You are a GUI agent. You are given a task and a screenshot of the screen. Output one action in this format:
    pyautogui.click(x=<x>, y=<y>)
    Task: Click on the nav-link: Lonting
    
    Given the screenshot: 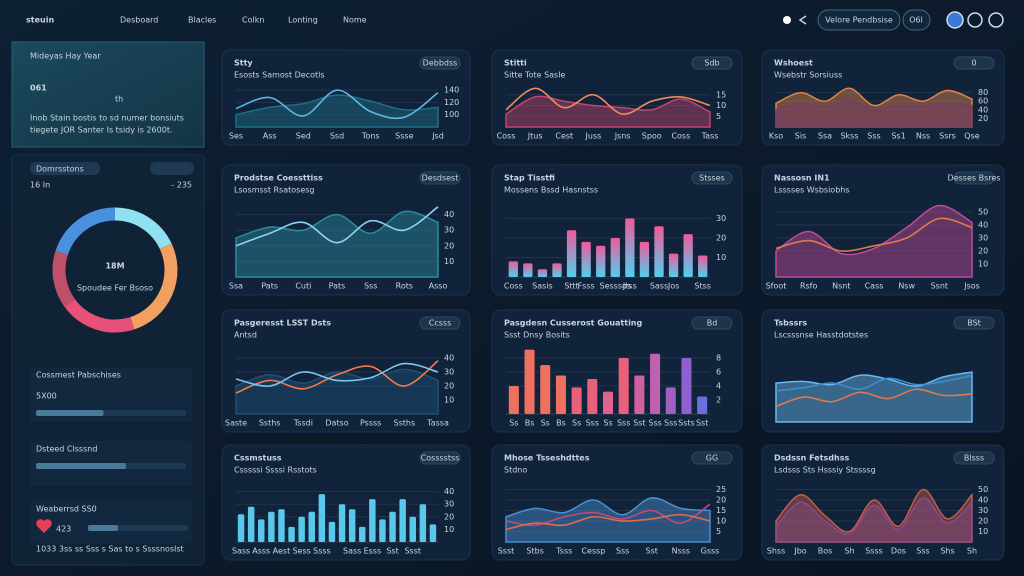 What is the action you would take?
    pyautogui.click(x=303, y=20)
    